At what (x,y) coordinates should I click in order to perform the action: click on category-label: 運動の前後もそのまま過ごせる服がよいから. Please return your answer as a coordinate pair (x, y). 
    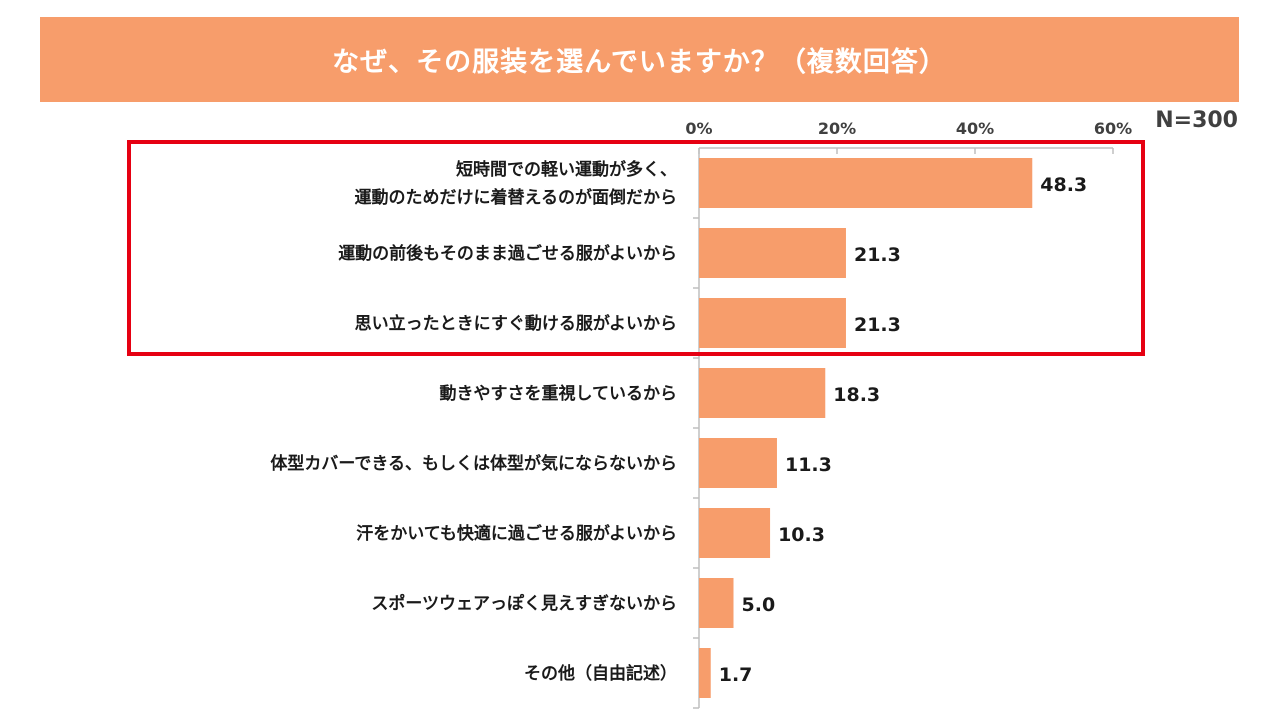
    Looking at the image, I should click on (507, 253).